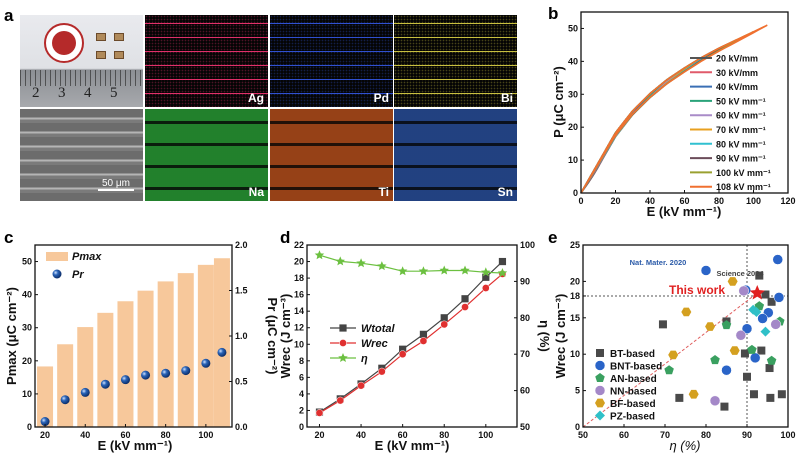 The image size is (800, 456). Describe the element at coordinates (737, 73) in the screenshot. I see `legend-label: 30 kV/mm` at that location.